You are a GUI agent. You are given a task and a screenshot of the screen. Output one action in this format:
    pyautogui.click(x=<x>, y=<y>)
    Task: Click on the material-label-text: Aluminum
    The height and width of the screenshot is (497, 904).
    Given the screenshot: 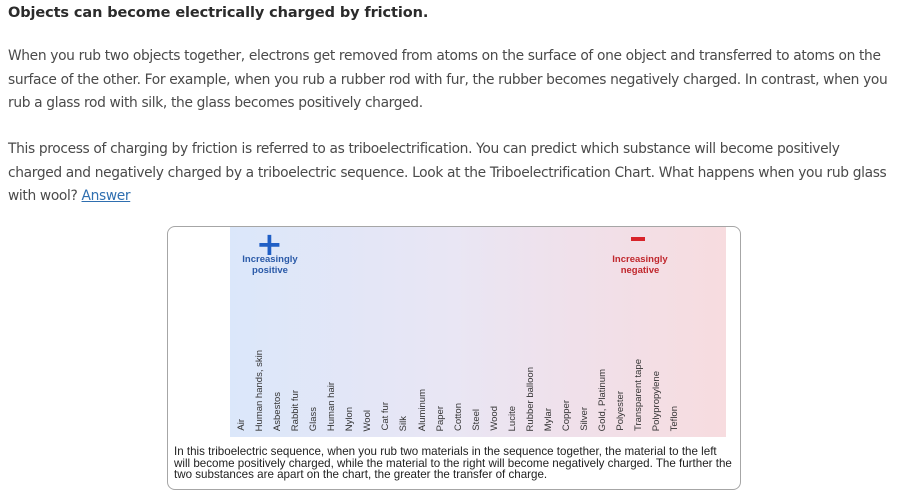 What is the action you would take?
    pyautogui.click(x=422, y=409)
    